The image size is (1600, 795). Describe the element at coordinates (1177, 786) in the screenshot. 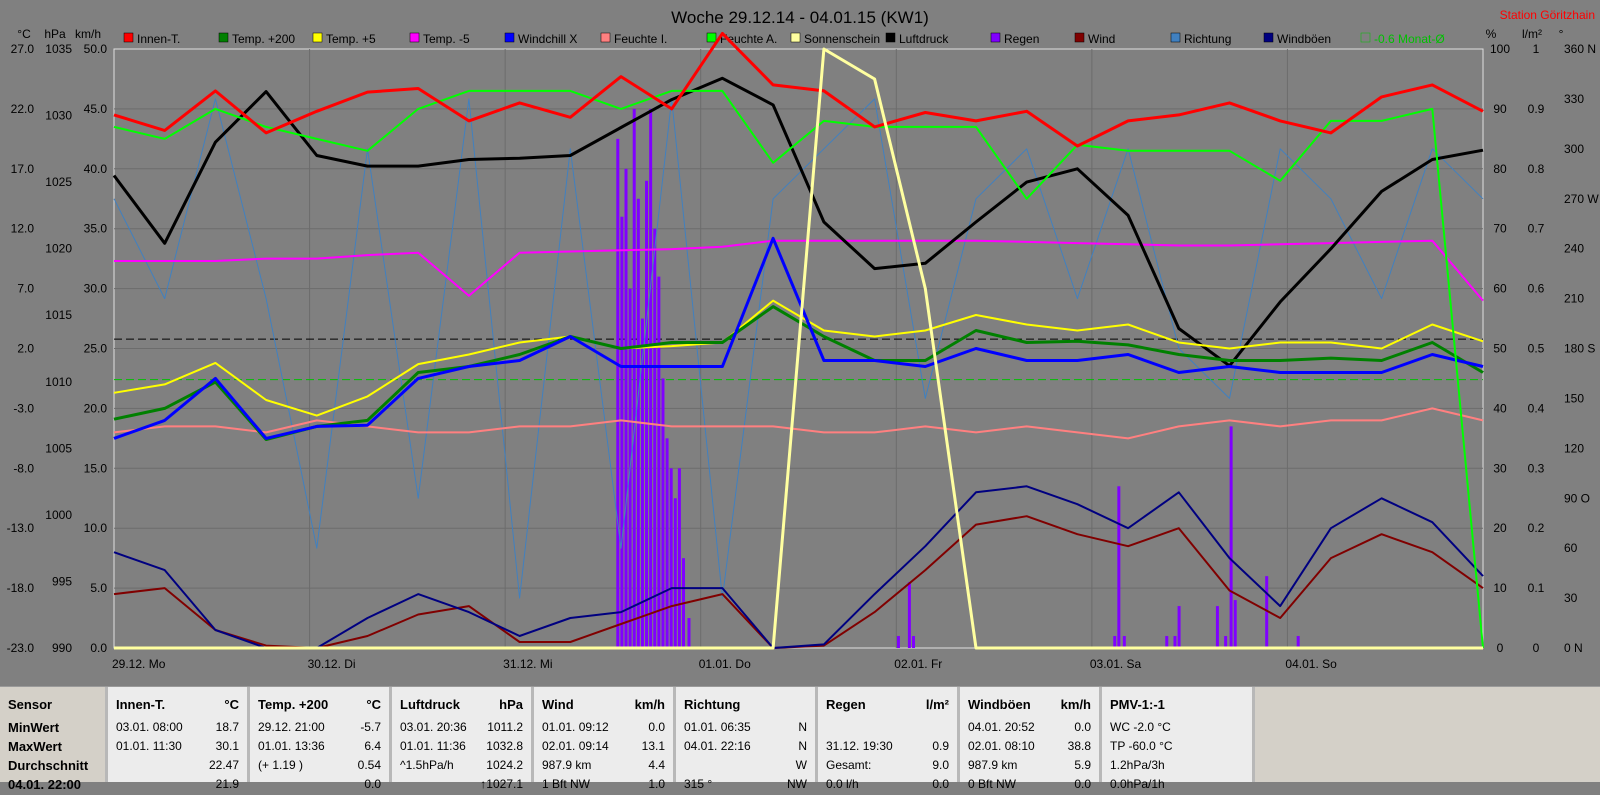

I see `stats-row: 0.0hPa/1h` at that location.